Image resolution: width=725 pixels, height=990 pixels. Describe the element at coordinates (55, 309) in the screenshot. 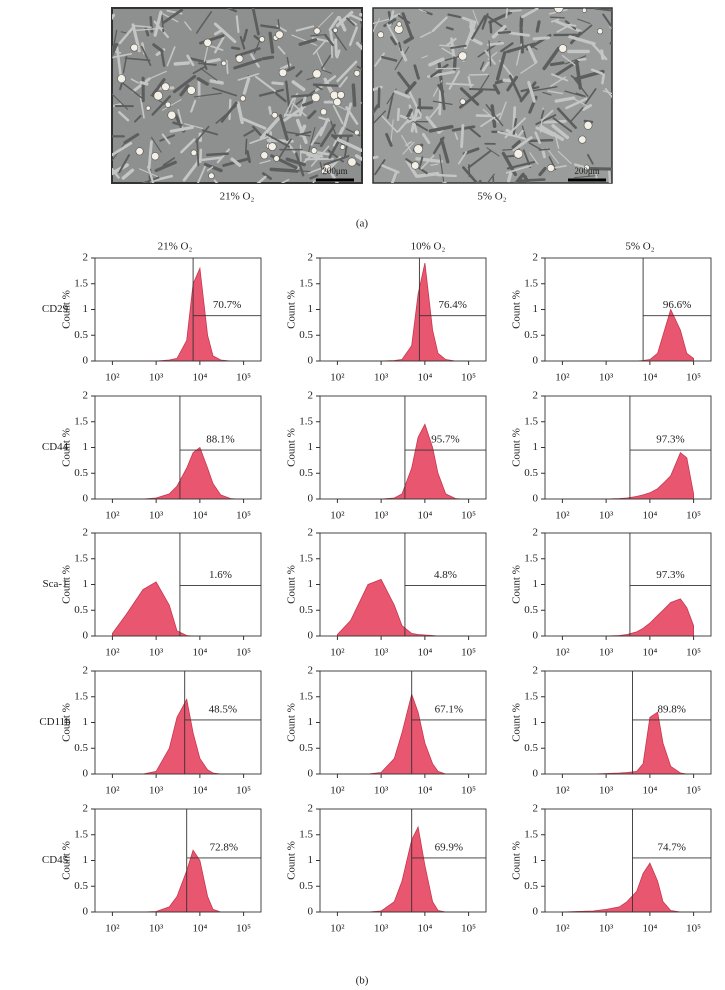

I see `row-label: CD29` at that location.